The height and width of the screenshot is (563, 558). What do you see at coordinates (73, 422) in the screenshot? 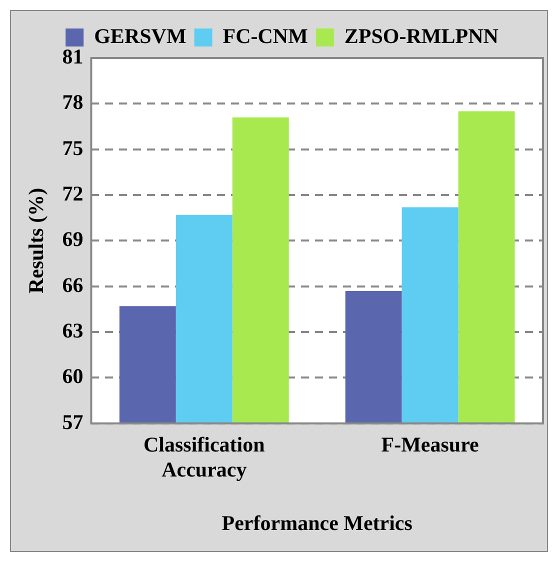
I see `y-tick-label: 57` at bounding box center [73, 422].